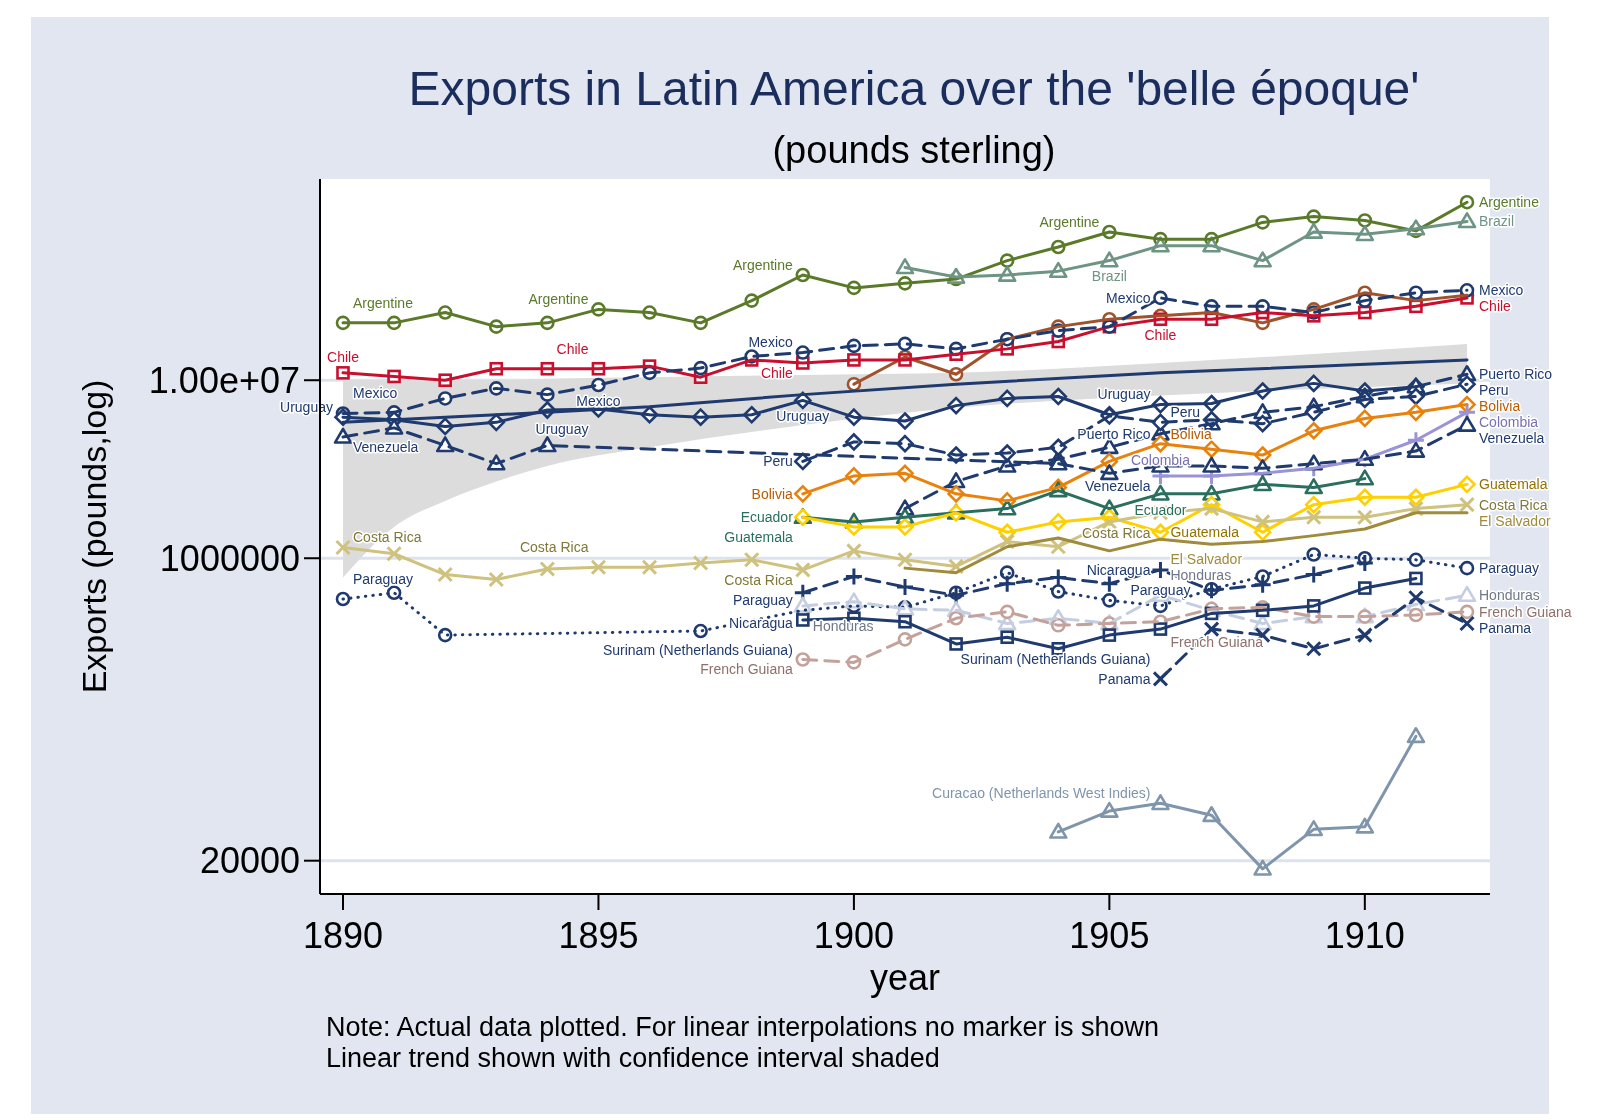 The height and width of the screenshot is (1120, 1602). What do you see at coordinates (1513, 484) in the screenshot?
I see `series-label: Guatemala` at bounding box center [1513, 484].